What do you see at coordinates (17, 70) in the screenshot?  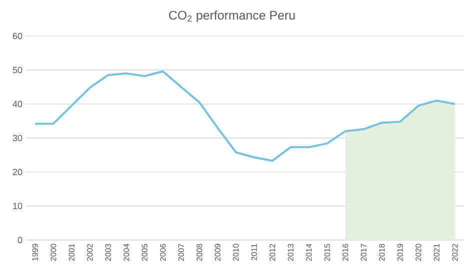 I see `y-tick-label: 50` at bounding box center [17, 70].